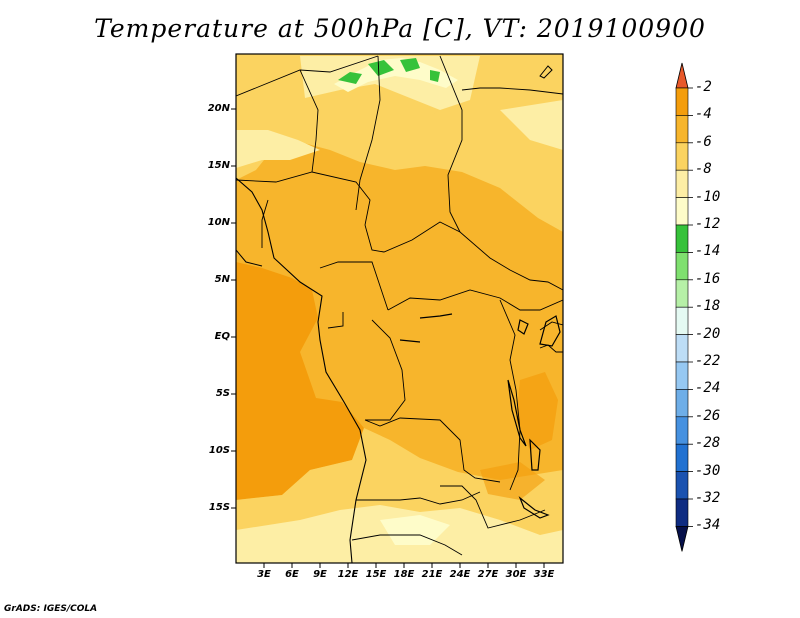 The height and width of the screenshot is (618, 800). I want to click on lat-label: 5N, so click(222, 279).